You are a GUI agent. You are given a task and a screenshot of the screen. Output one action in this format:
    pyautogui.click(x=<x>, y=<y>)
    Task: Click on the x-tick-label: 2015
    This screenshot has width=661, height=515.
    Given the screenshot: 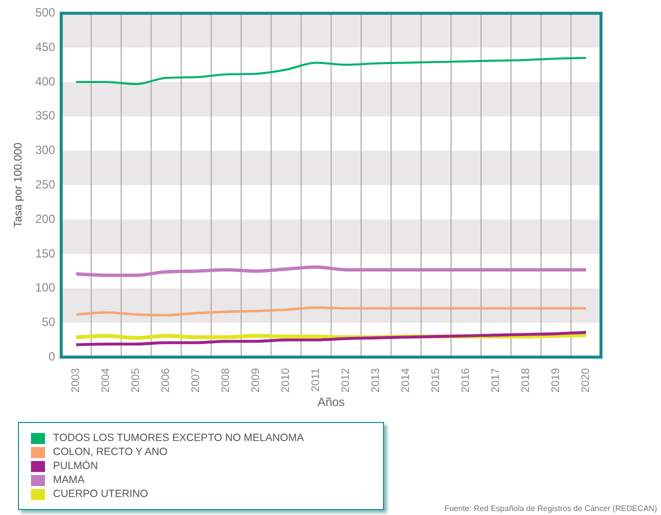 What is the action you would take?
    pyautogui.click(x=436, y=380)
    